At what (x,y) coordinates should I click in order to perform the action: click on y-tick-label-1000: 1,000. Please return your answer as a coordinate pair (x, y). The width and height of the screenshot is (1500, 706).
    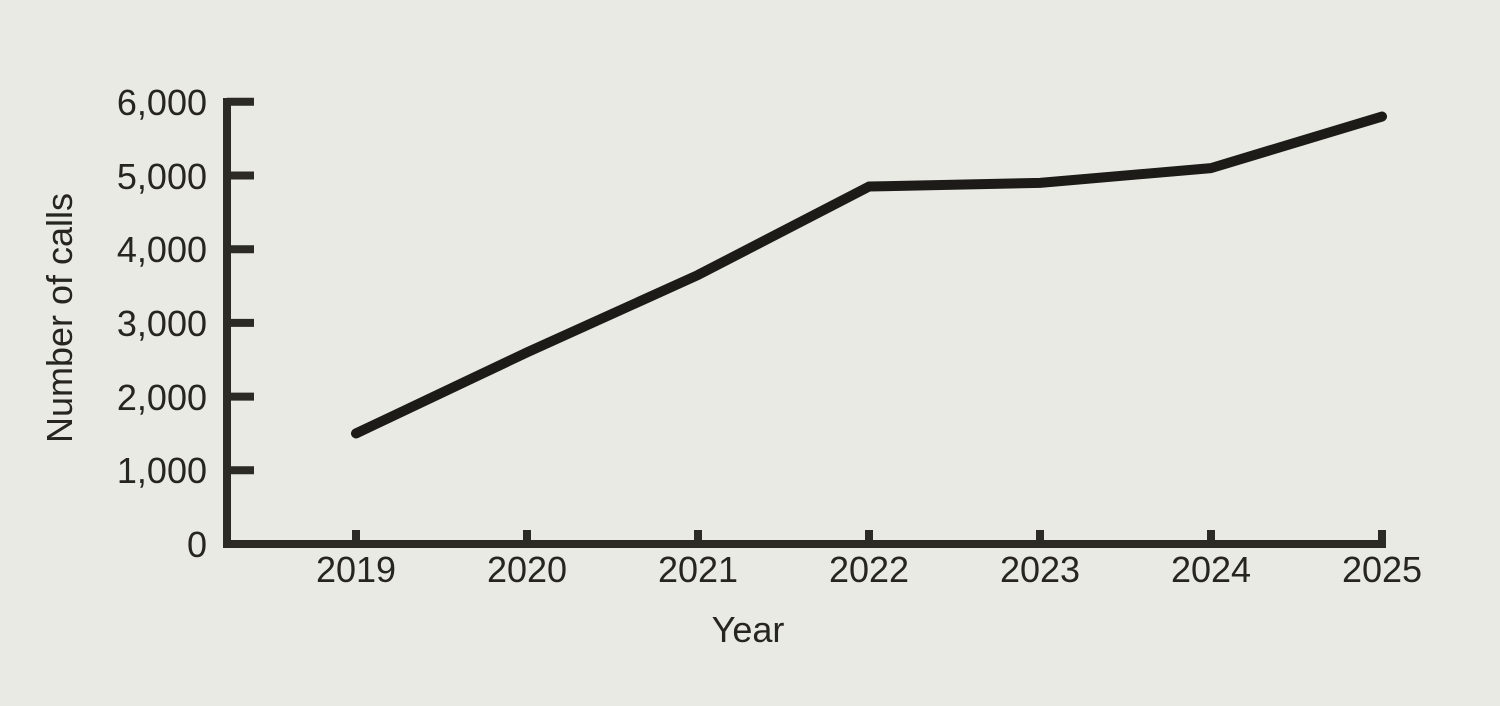
    Looking at the image, I should click on (161, 471).